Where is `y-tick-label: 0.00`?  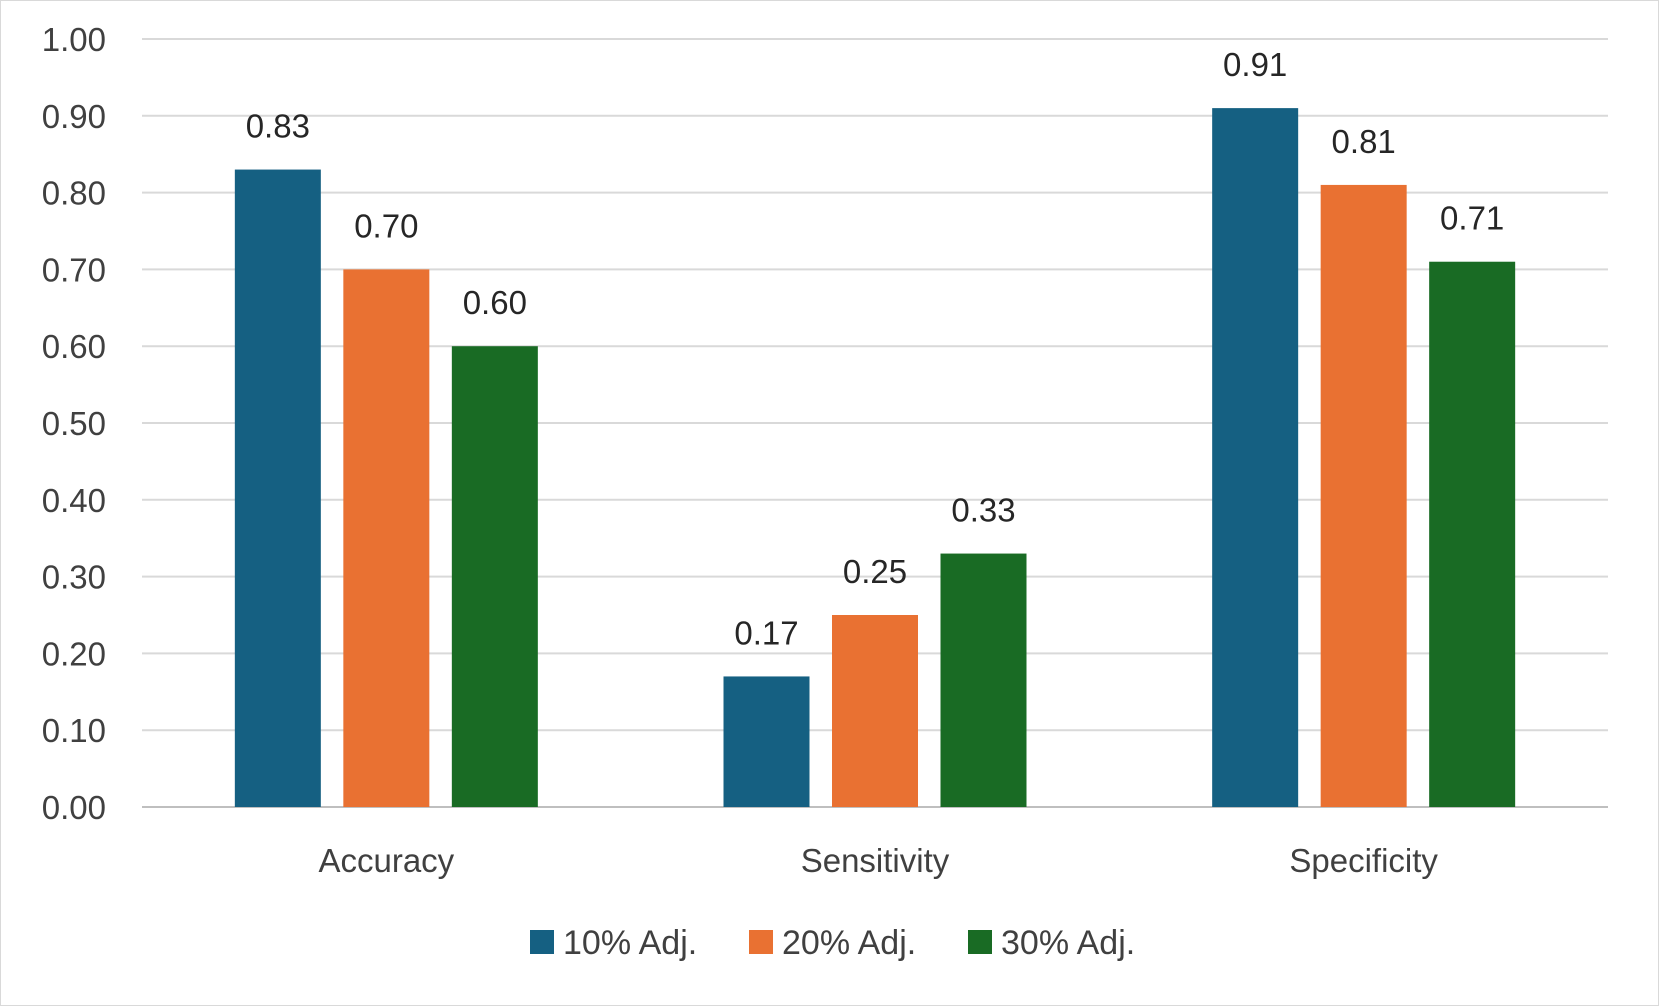 y-tick-label: 0.00 is located at coordinates (74, 807).